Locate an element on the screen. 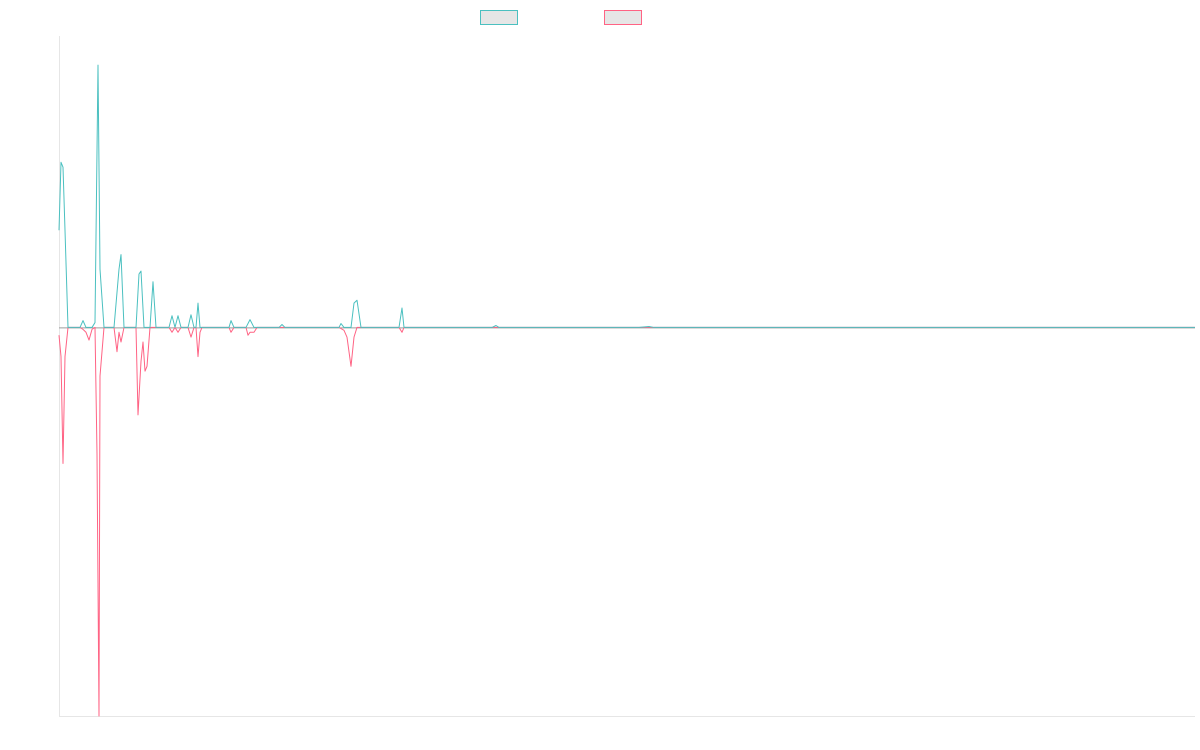 The width and height of the screenshot is (1200, 750). legend is located at coordinates (600, 18).